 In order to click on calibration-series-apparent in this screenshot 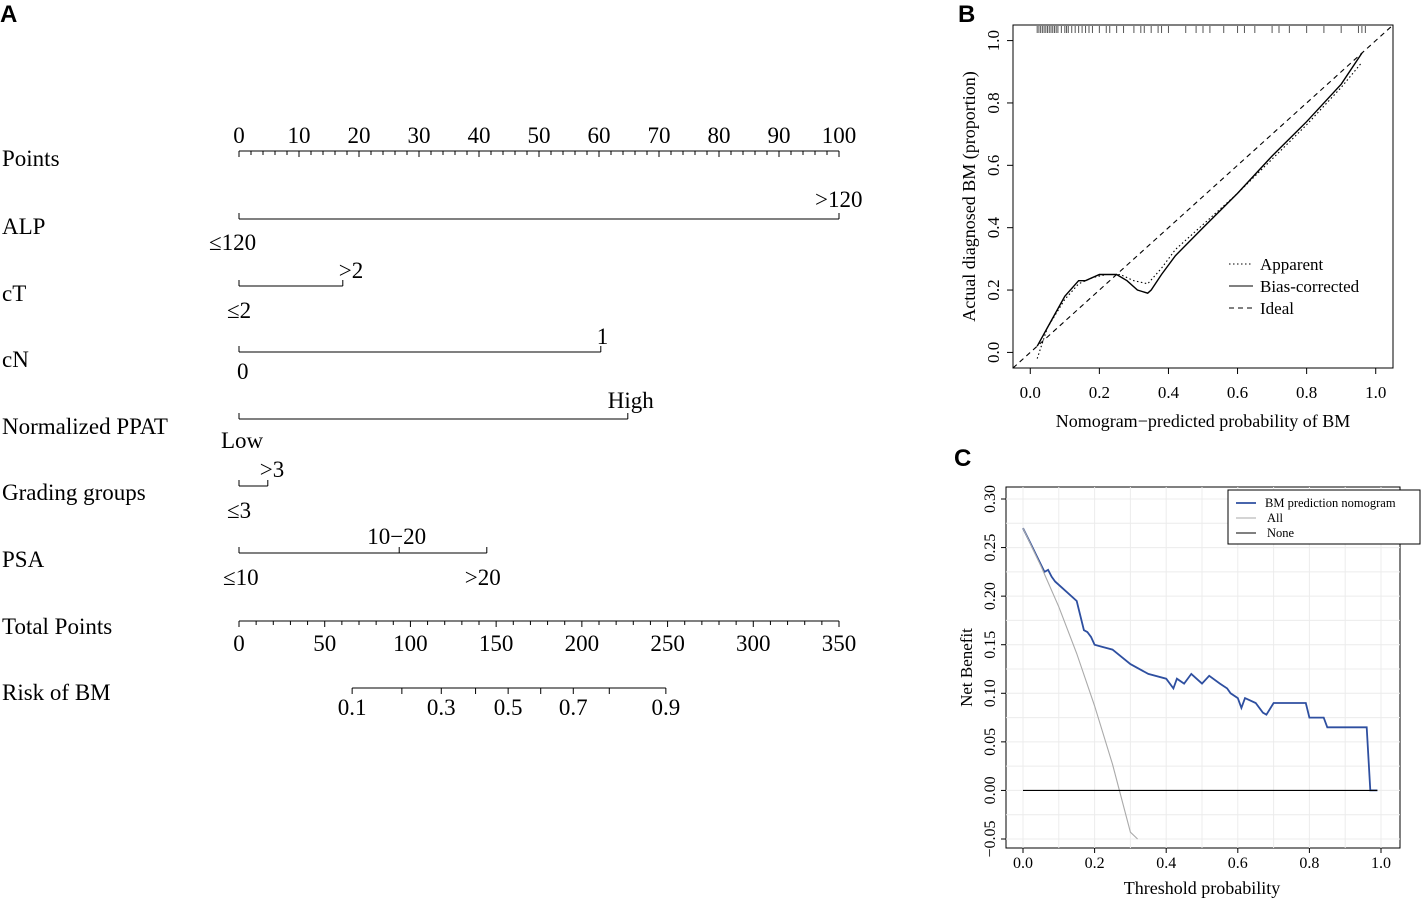, I will do `click(1199, 210)`.